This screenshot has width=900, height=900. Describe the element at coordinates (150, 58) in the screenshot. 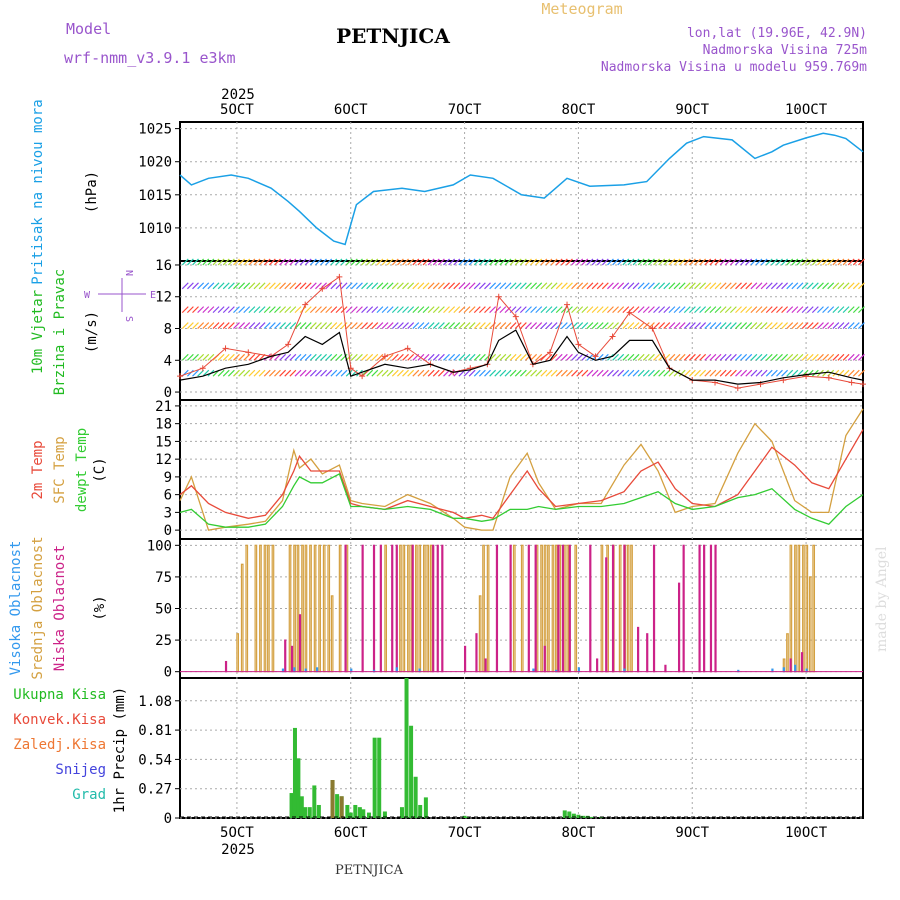

I see `model-name: wrf-nmm_v3.9.1 e3km` at that location.